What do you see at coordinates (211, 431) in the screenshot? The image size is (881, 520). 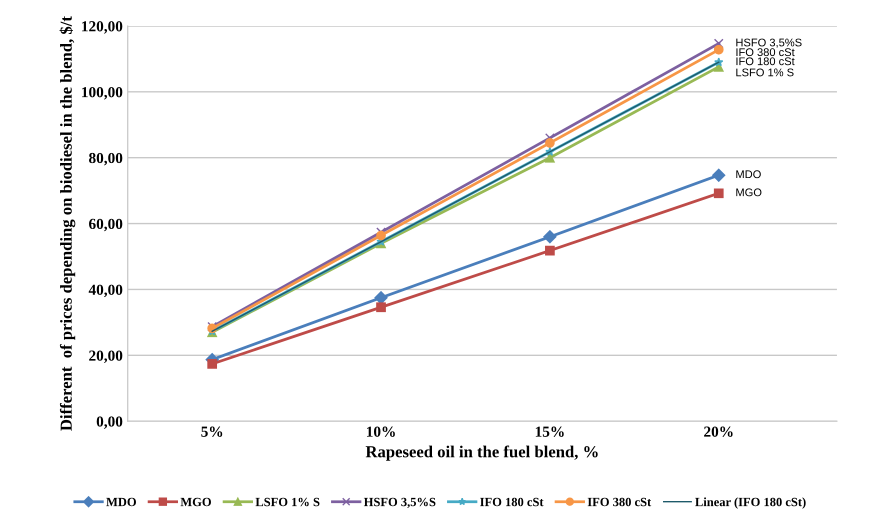 I see `x-tick-label: 5%` at bounding box center [211, 431].